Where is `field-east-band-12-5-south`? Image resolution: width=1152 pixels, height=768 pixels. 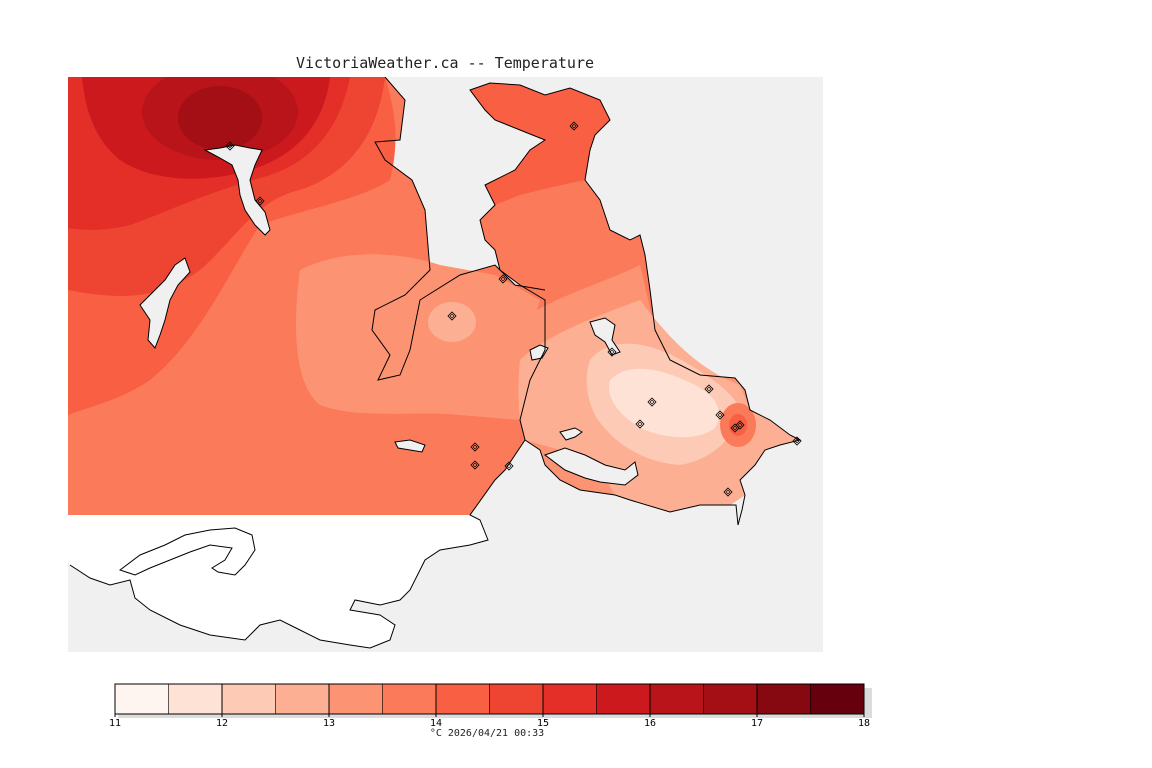
field-east-band-12-5-south is located at coordinates (672, 490).